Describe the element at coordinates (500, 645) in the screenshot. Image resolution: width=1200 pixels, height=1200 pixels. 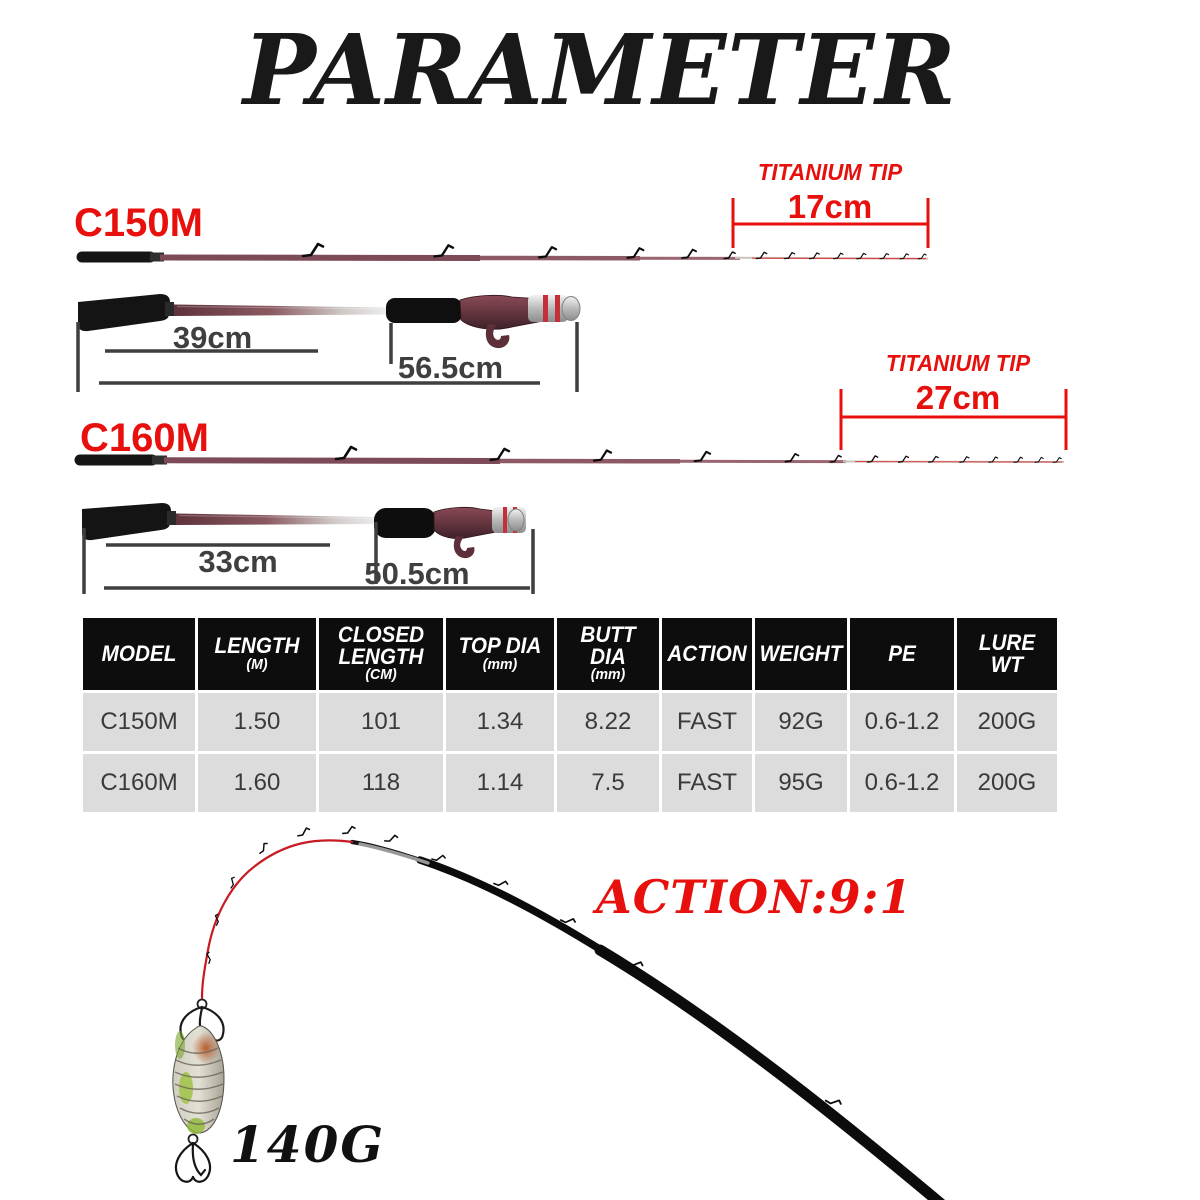
I see `col-header-label: TOP DIA` at that location.